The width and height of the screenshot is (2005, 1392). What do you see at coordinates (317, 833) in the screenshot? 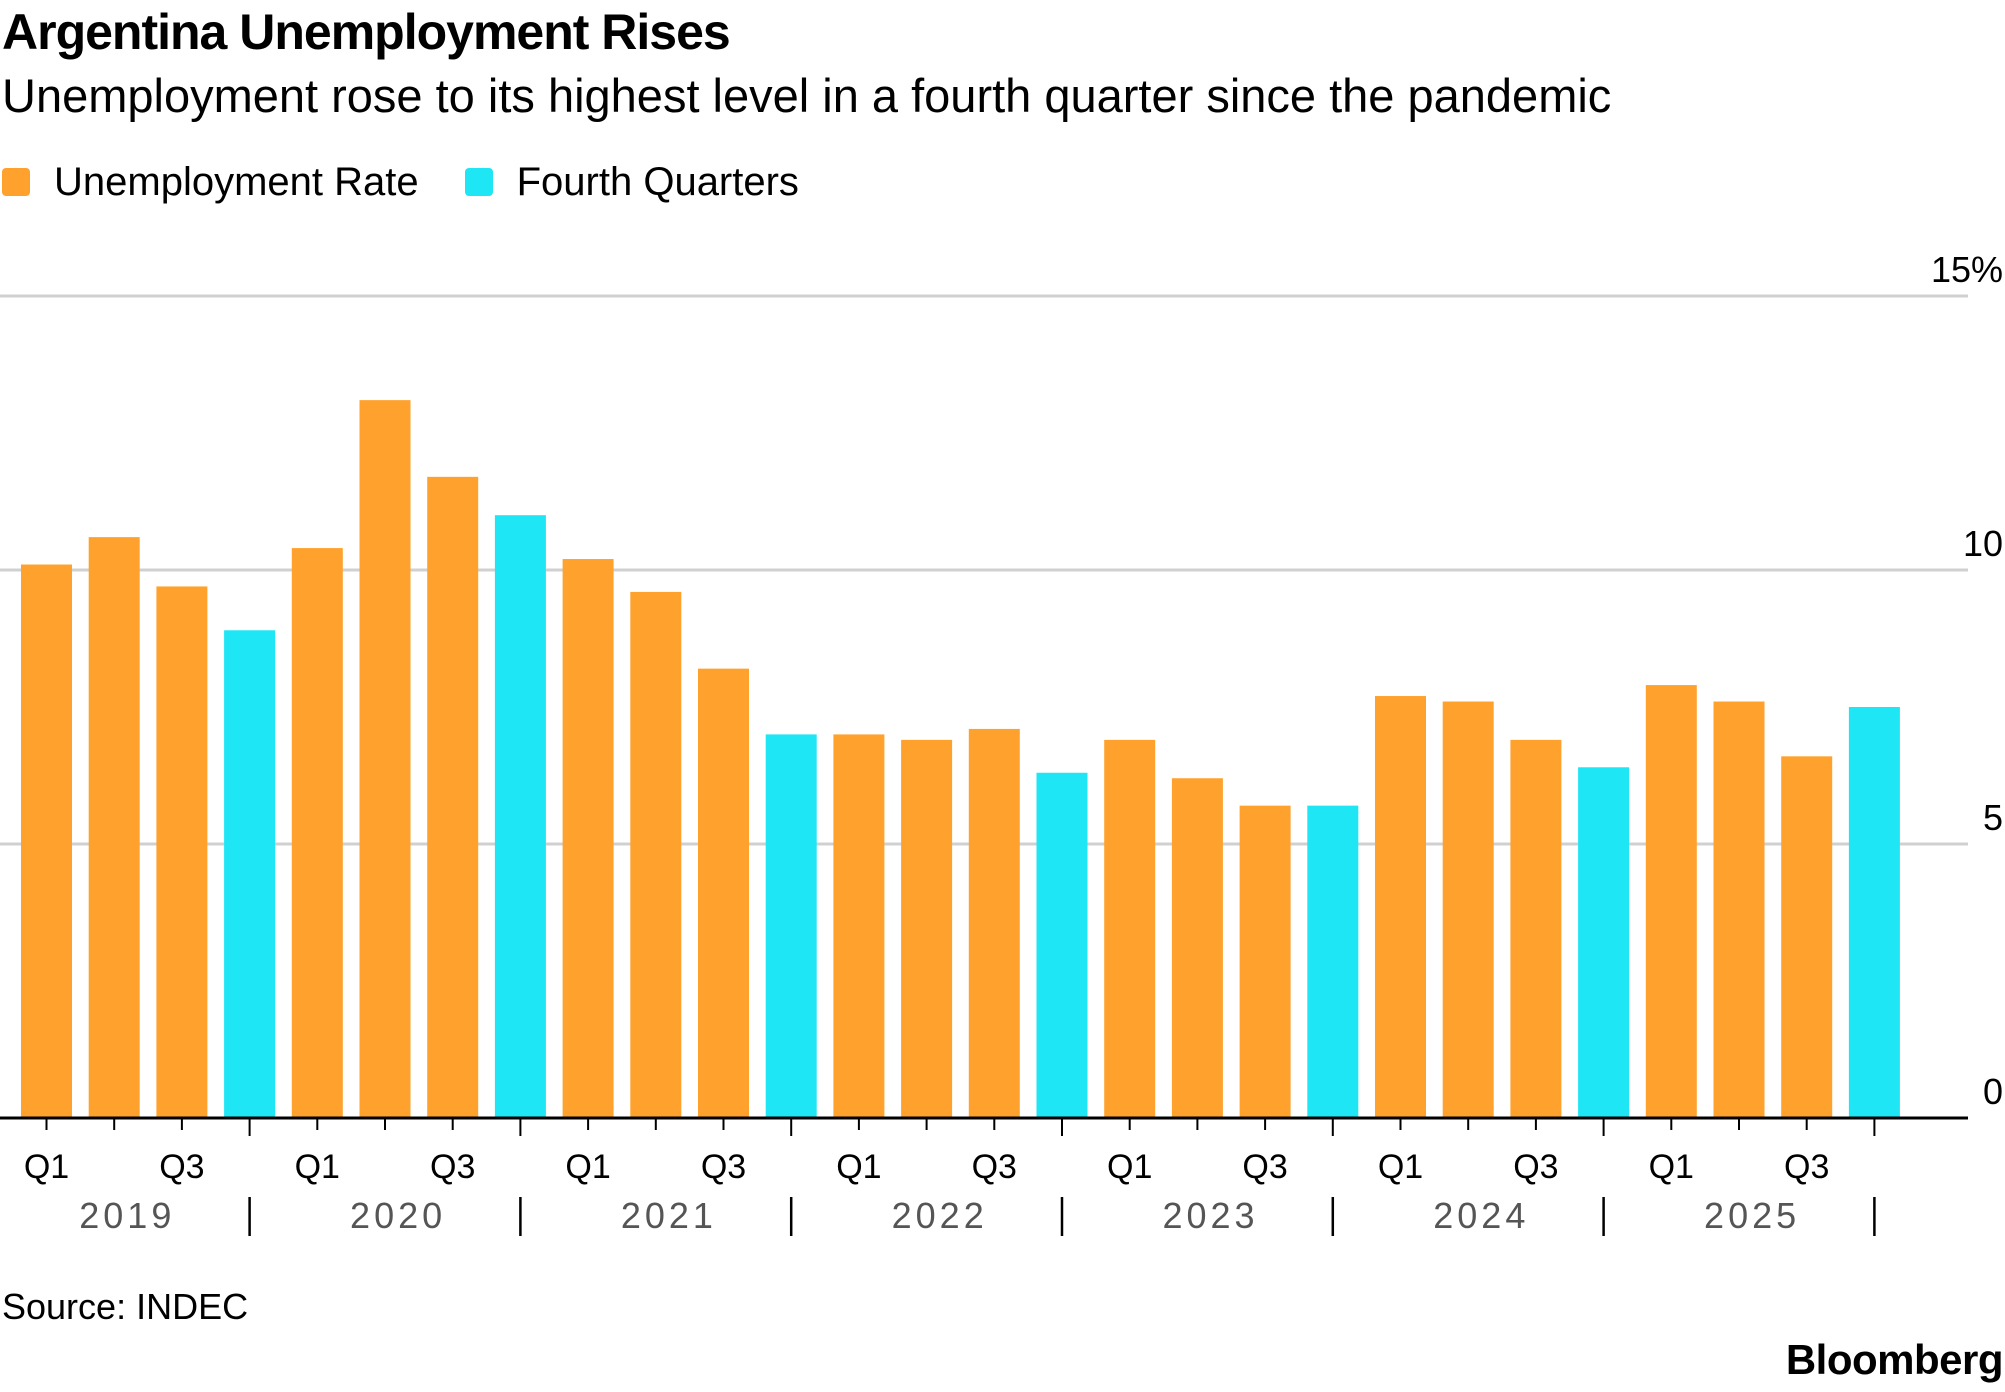
I see `bar-2020-Q1` at bounding box center [317, 833].